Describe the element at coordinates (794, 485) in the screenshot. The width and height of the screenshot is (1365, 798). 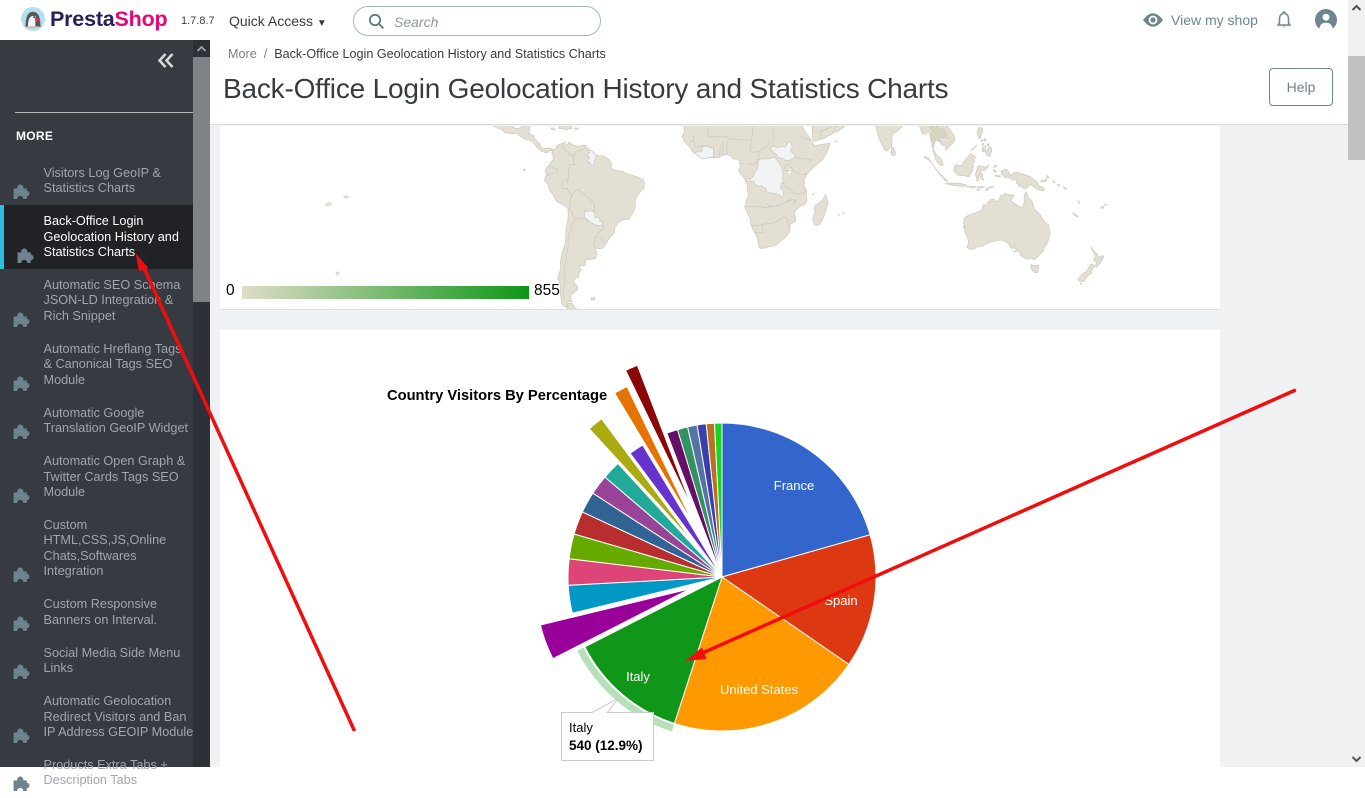
I see `svg-text: France` at that location.